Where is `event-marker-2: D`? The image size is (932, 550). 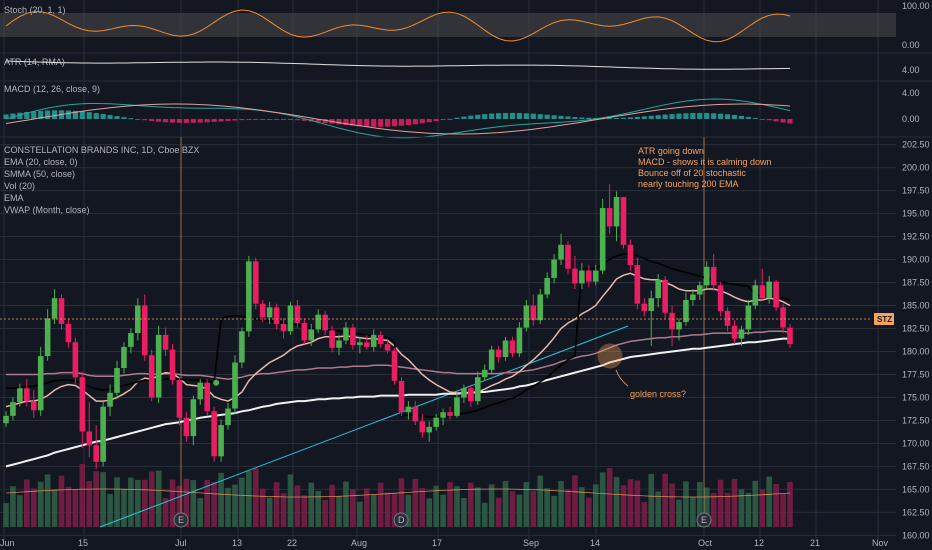 event-marker-2: D is located at coordinates (401, 520).